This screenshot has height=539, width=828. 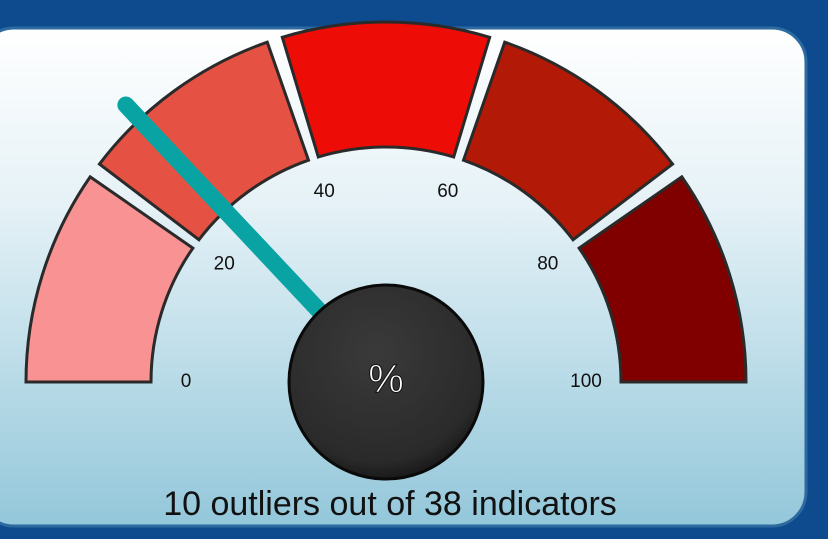 I want to click on tick-label: 80, so click(x=547, y=263).